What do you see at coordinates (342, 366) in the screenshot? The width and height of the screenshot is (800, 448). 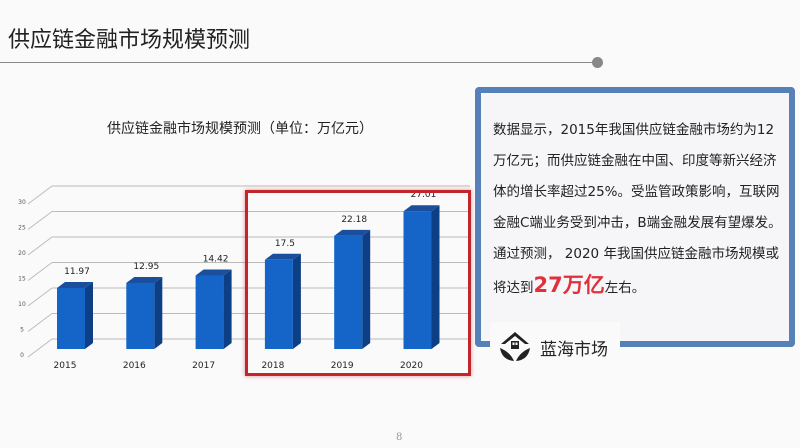 I see `x-tick-label: 2019` at bounding box center [342, 366].